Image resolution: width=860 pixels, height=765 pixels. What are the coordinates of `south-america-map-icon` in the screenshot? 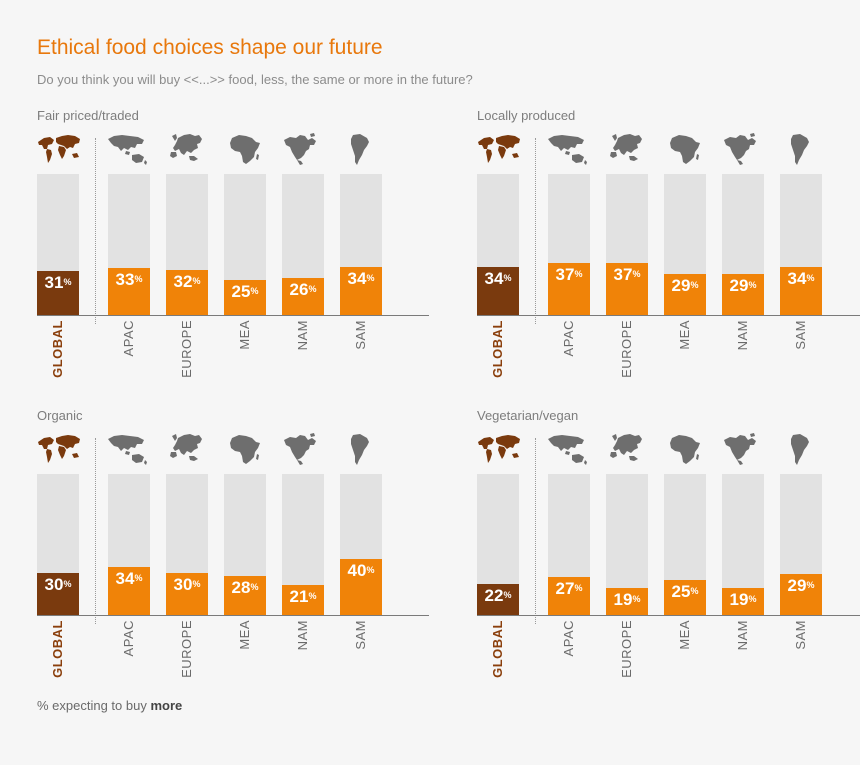 It's located at (360, 149).